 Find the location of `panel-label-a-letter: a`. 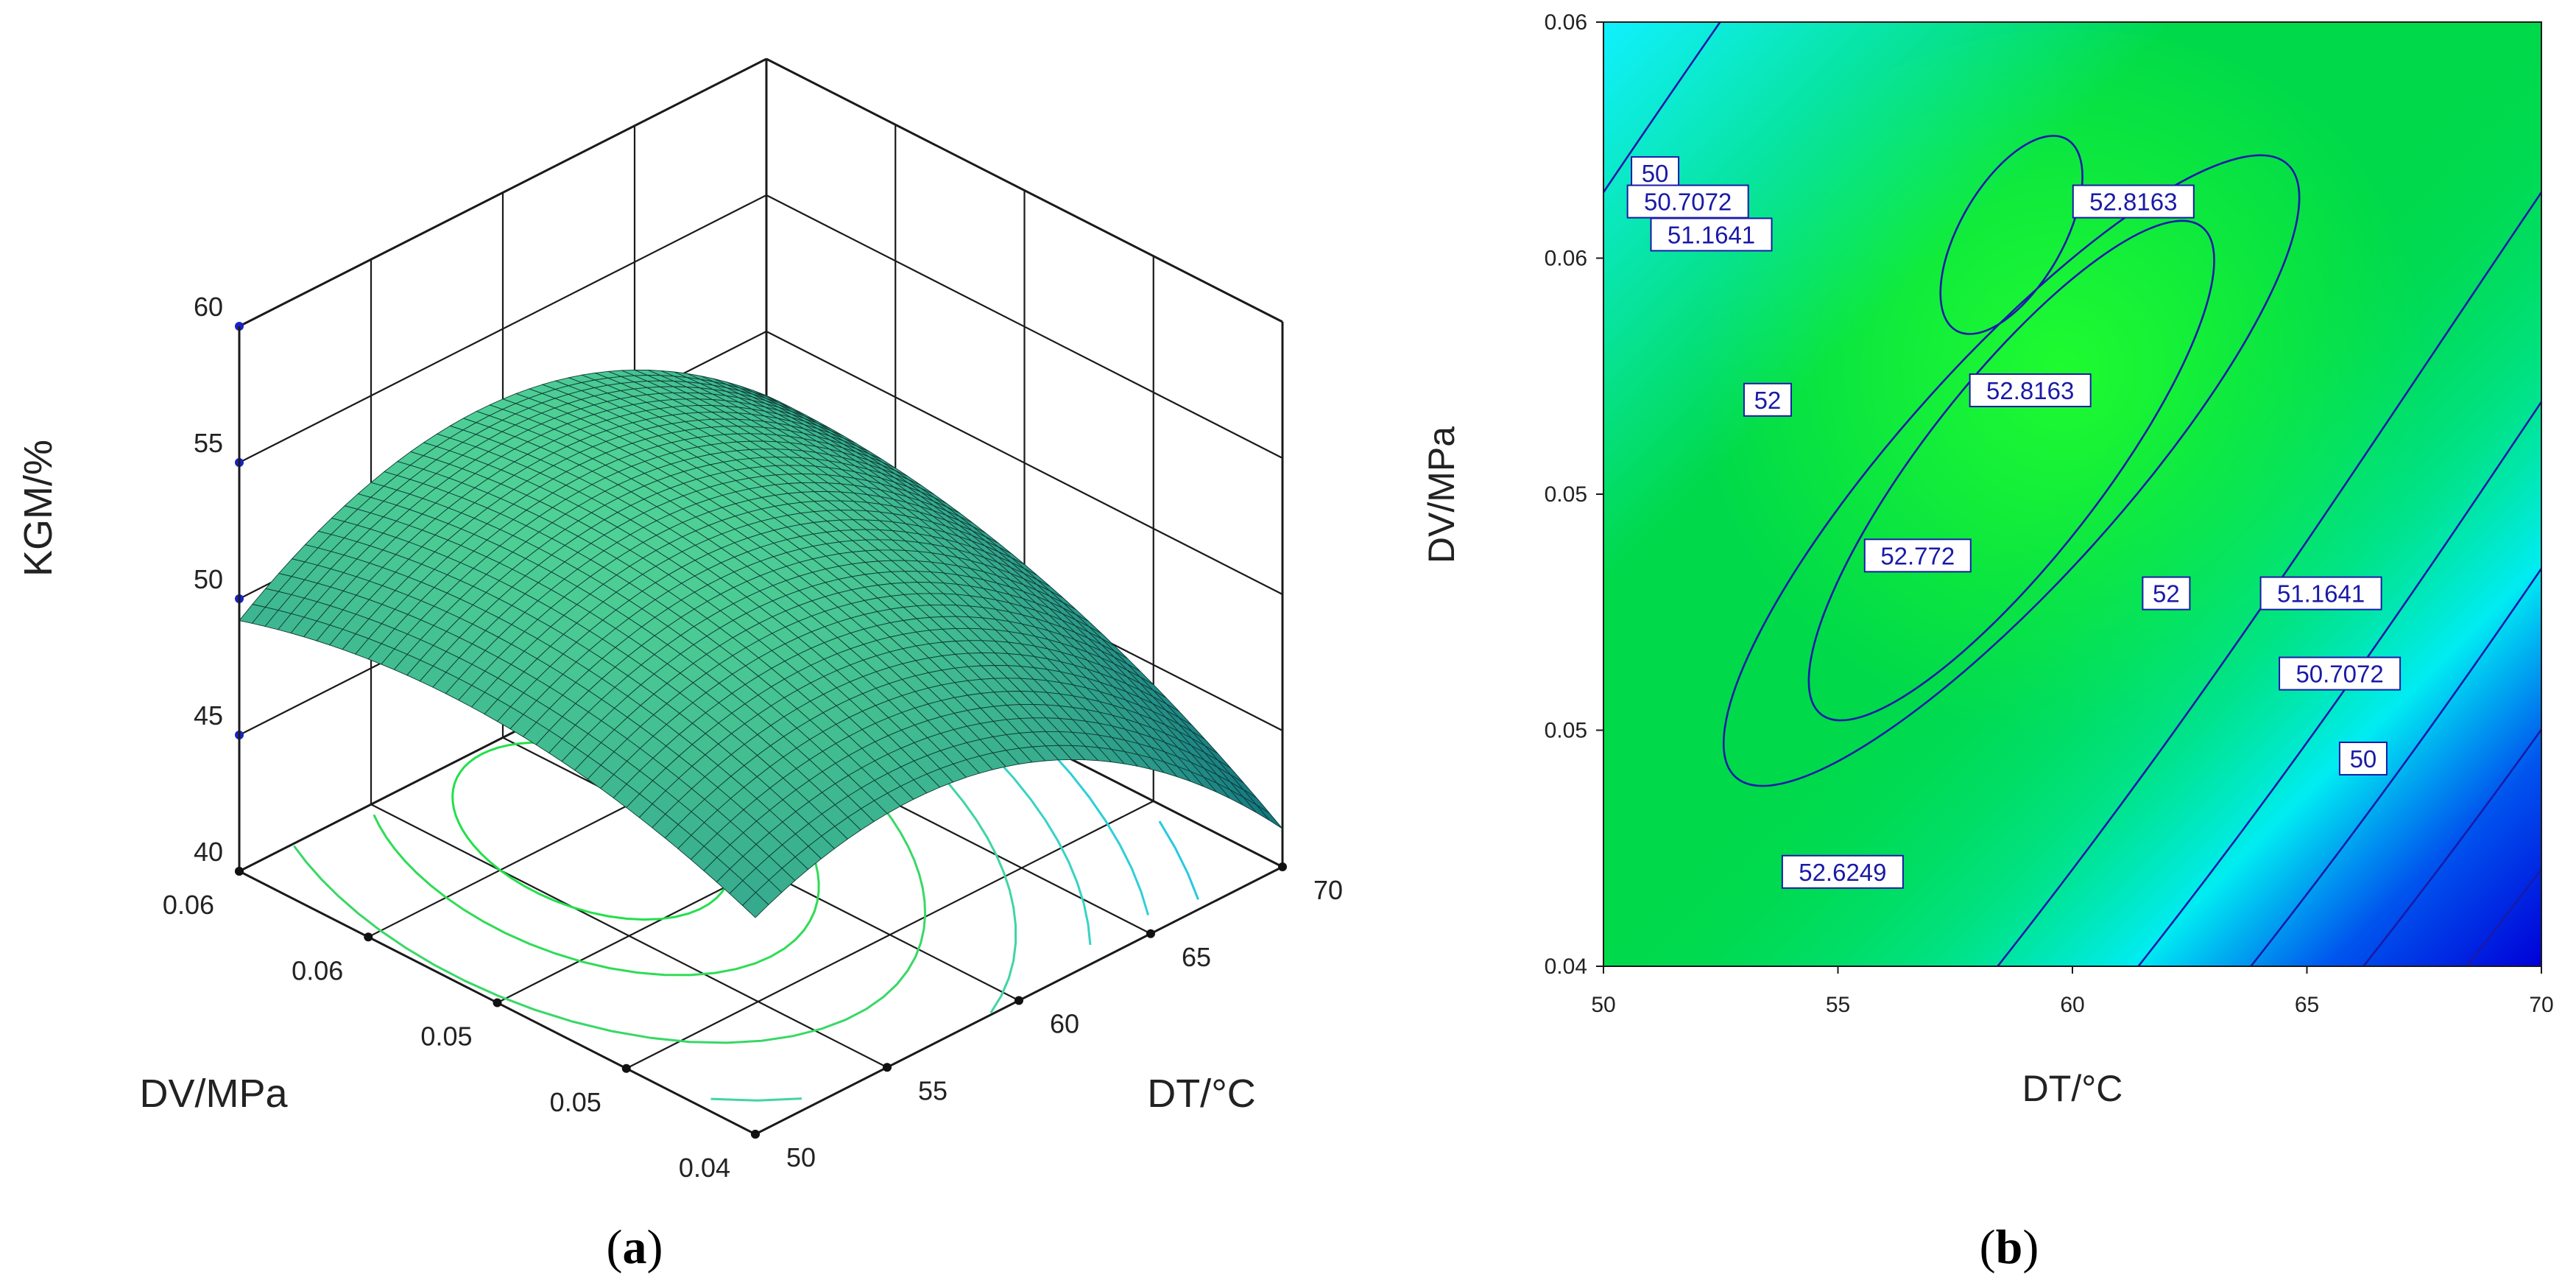

panel-label-a-letter: a is located at coordinates (635, 1247).